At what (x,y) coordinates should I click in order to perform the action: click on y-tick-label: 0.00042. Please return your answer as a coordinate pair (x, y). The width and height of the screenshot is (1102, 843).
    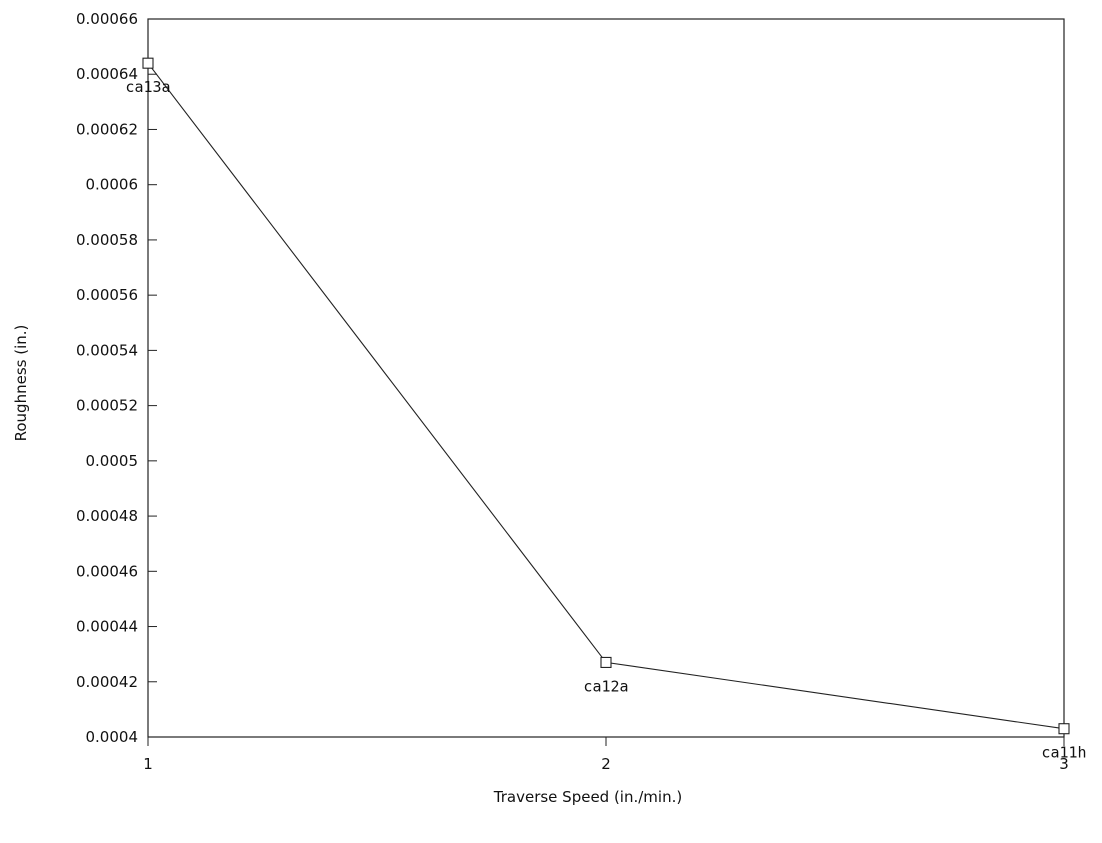
    Looking at the image, I should click on (107, 682).